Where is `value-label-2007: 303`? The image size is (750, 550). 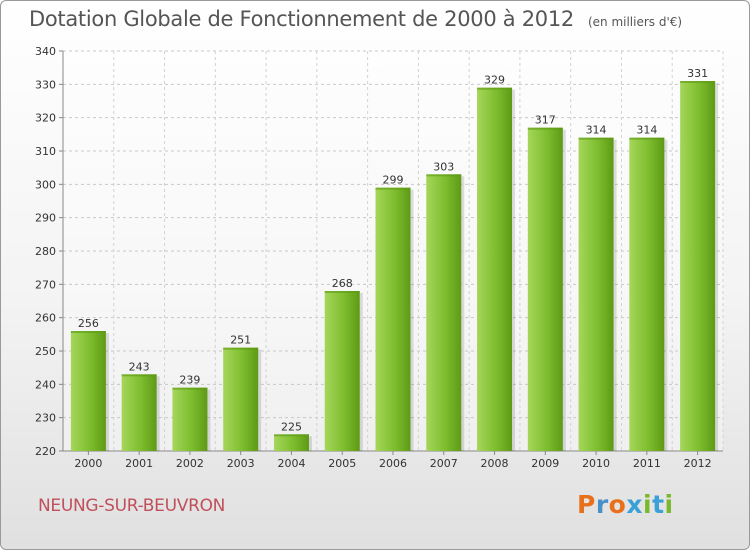
value-label-2007: 303 is located at coordinates (443, 166).